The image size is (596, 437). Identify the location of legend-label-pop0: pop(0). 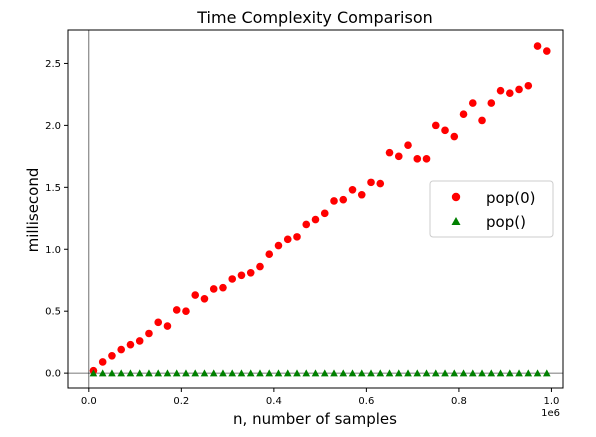
(510, 198).